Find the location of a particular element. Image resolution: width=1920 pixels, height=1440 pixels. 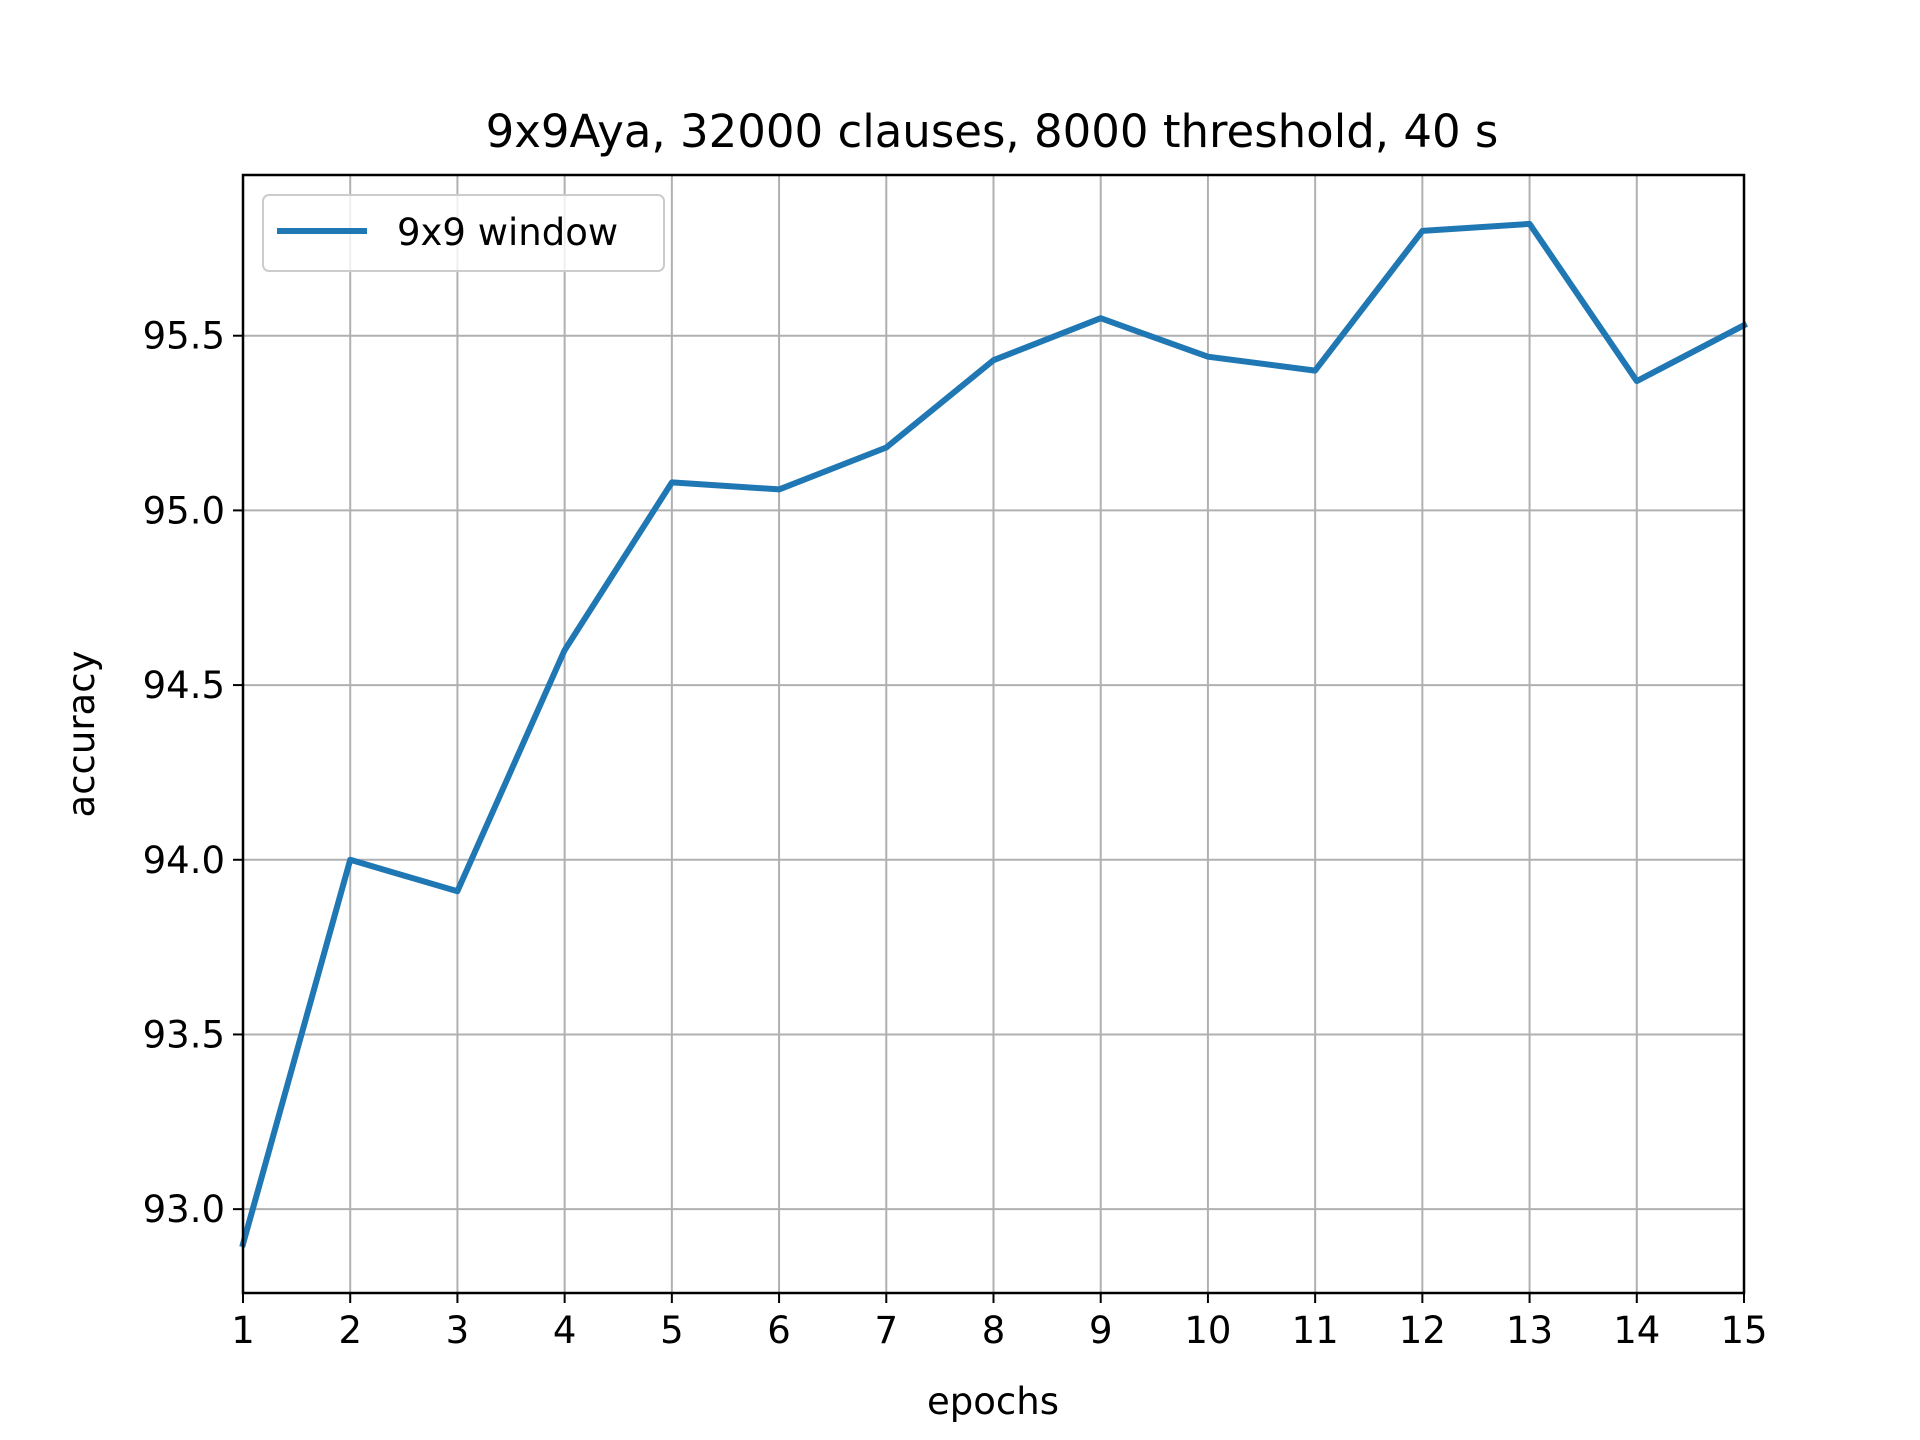

x-tick-label: 6 is located at coordinates (779, 1330).